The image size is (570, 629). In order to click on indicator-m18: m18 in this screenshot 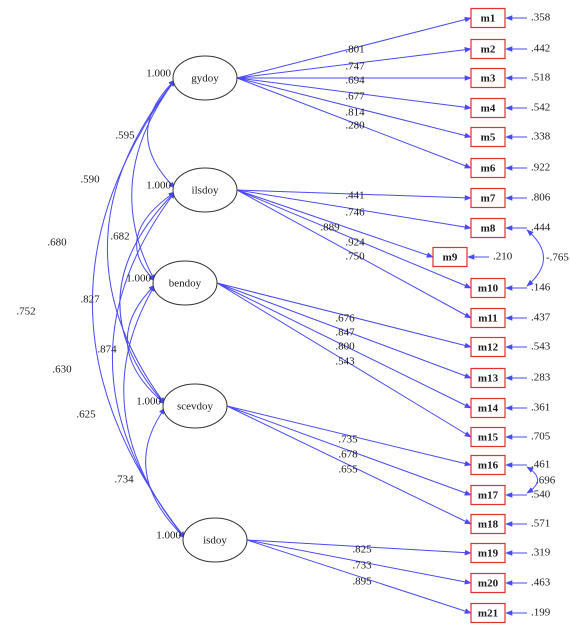, I will do `click(488, 524)`.